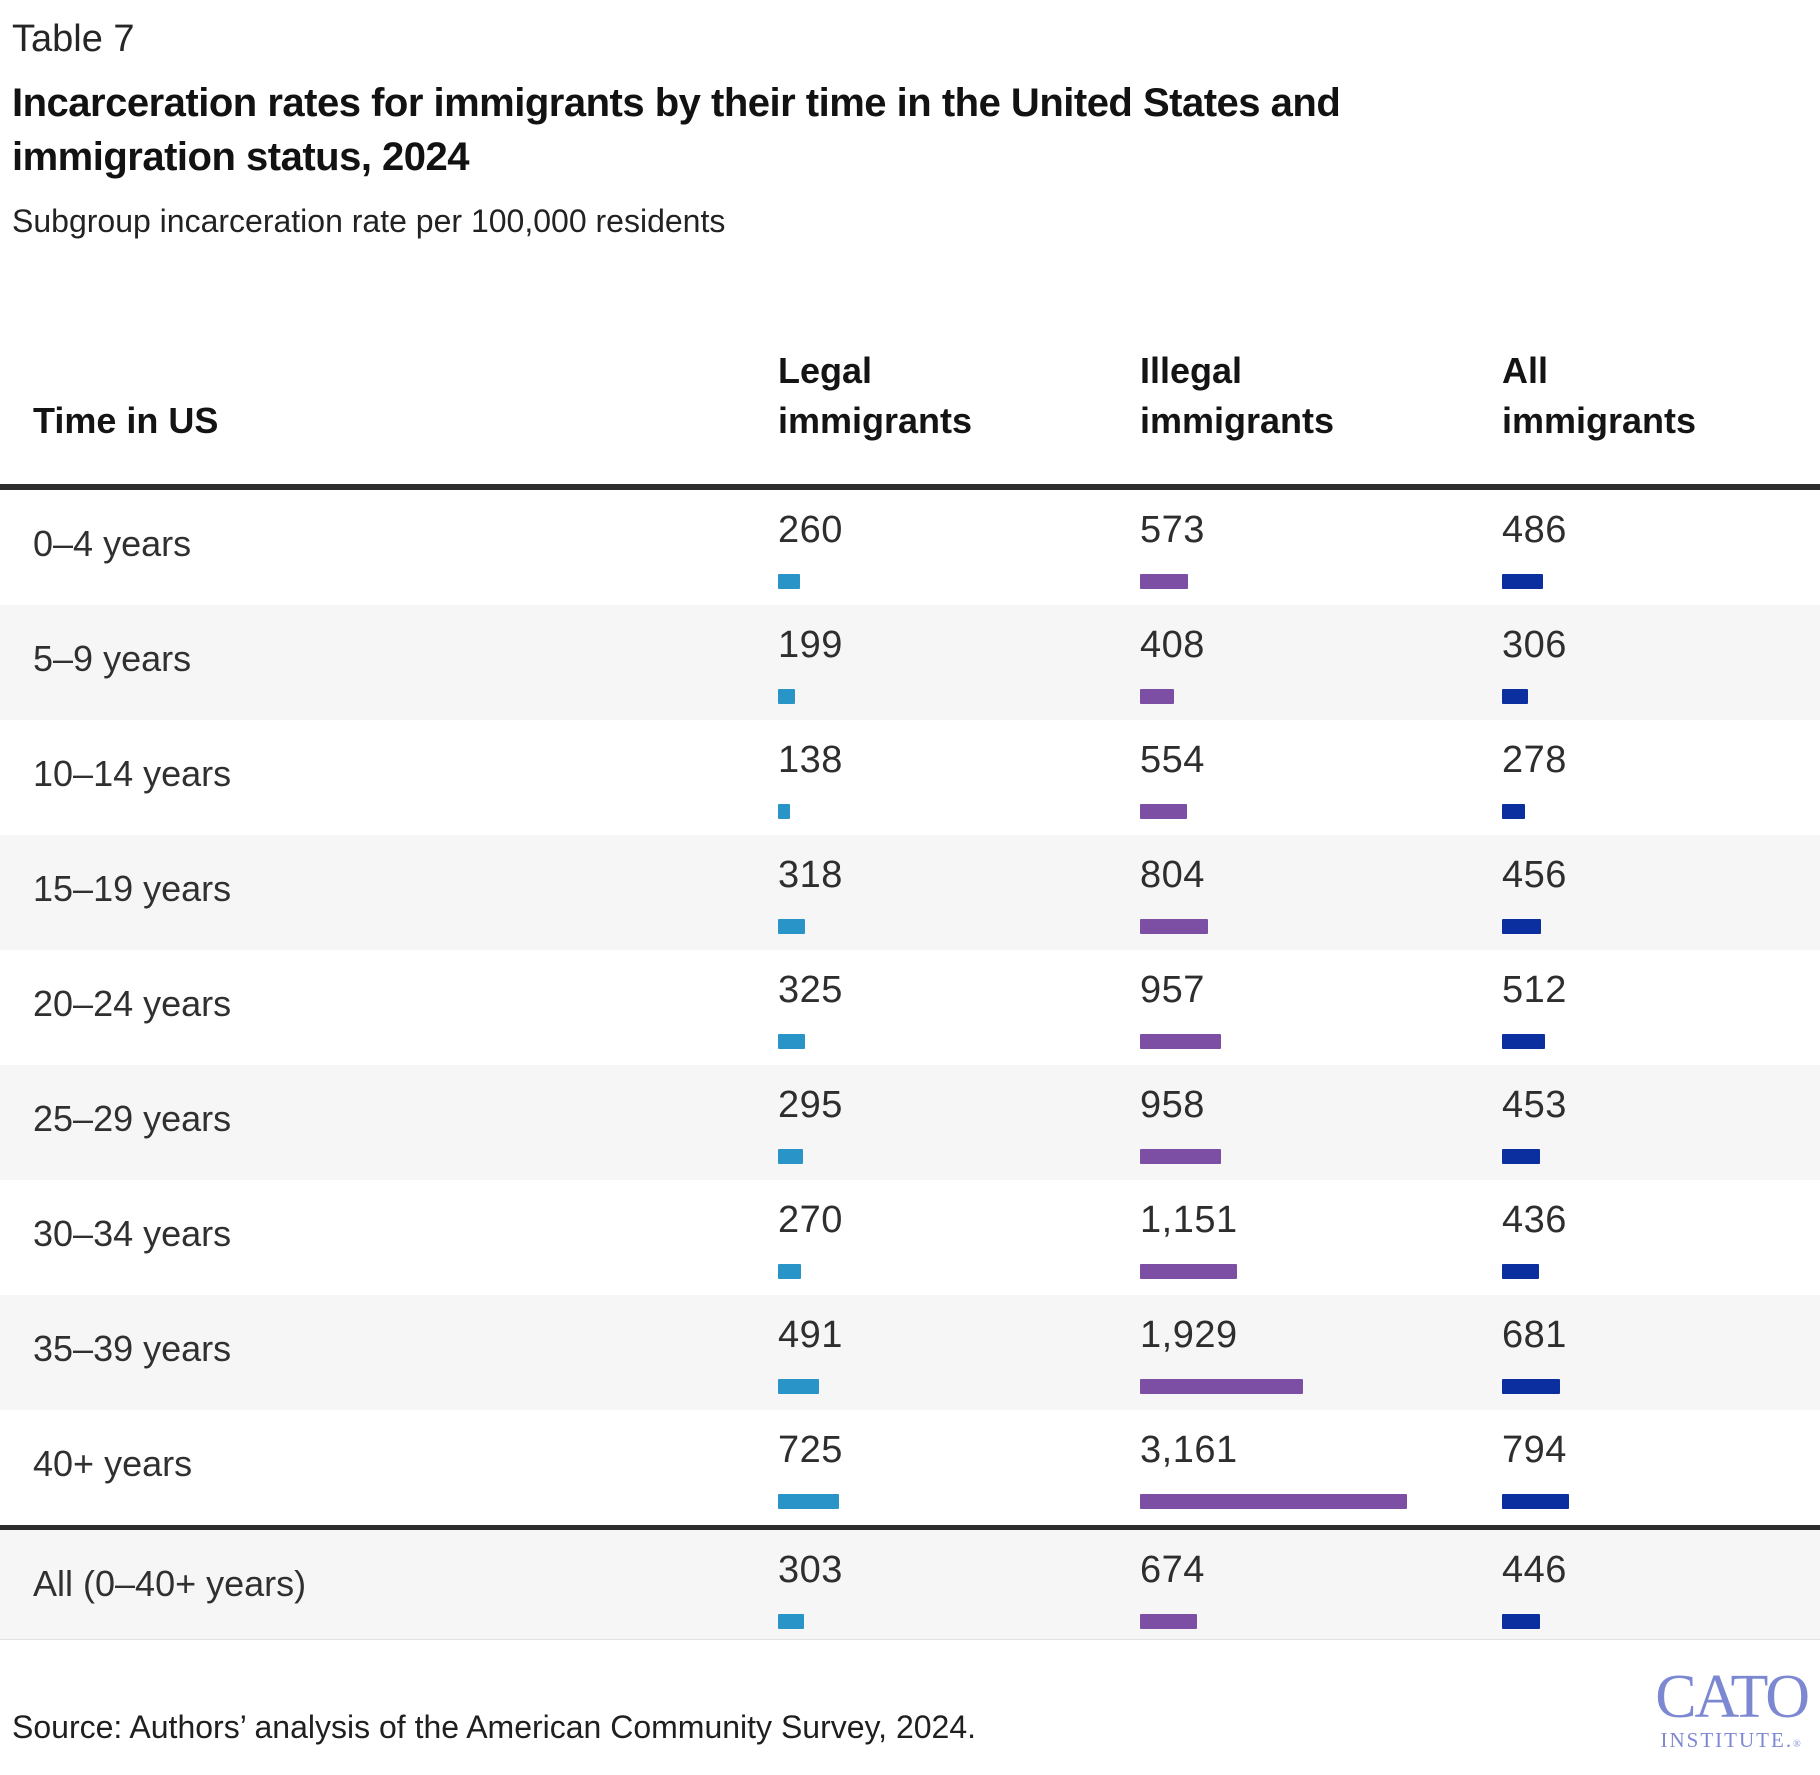  I want to click on row-label: 30–34 years, so click(132, 1233).